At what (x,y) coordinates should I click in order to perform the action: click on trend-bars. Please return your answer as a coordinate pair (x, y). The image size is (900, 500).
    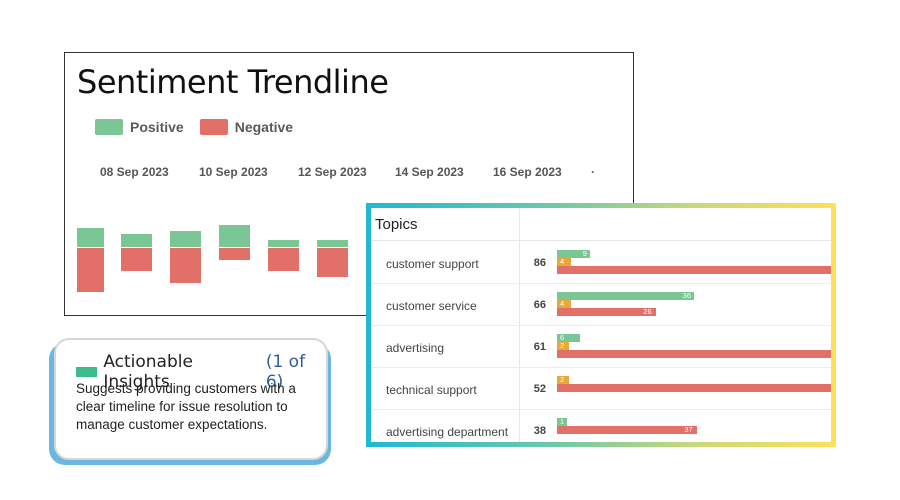
    Looking at the image, I should click on (226, 258).